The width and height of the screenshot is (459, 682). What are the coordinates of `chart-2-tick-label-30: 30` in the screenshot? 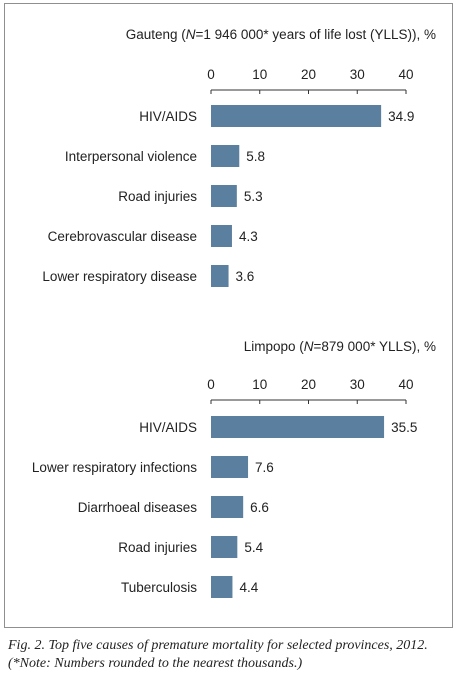 It's located at (357, 384).